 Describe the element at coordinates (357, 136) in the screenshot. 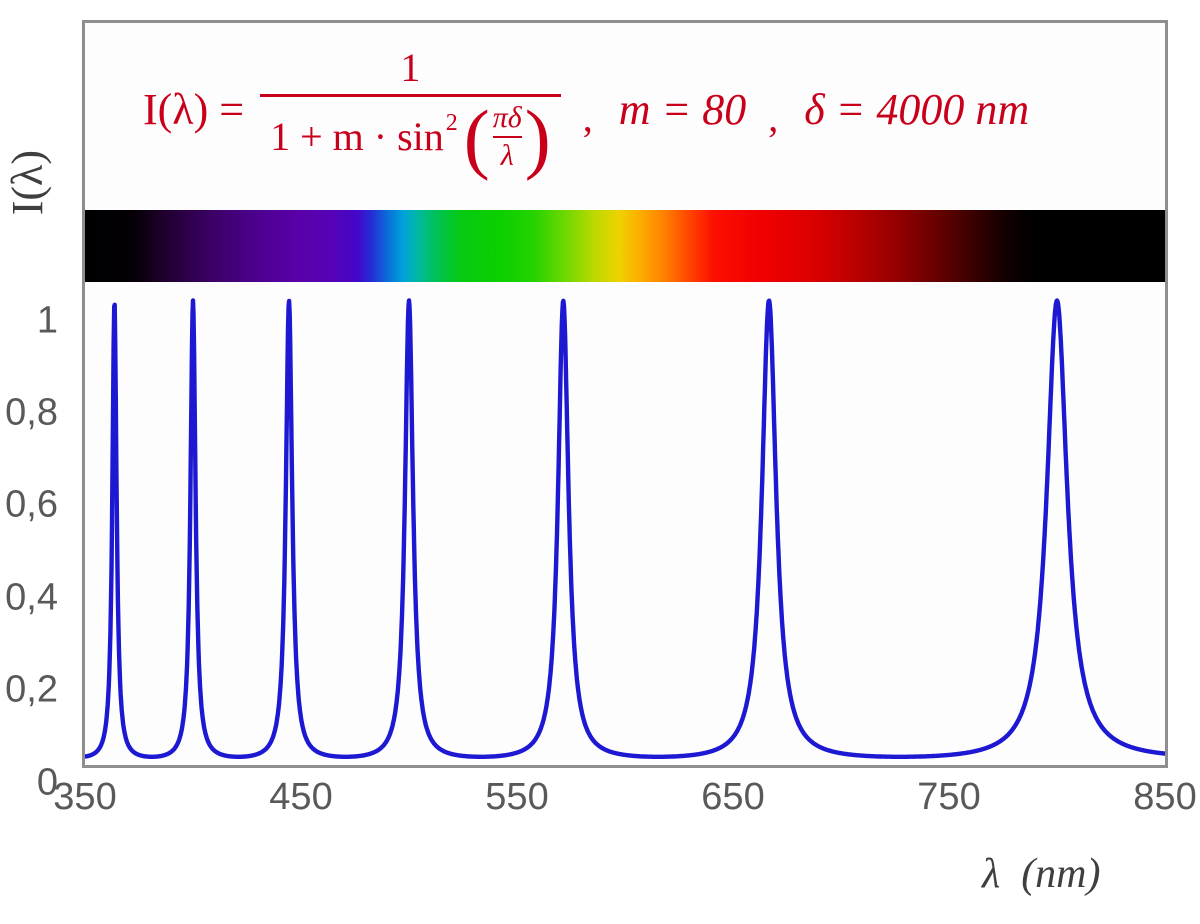

I see `denominator-text: 1 + m · sin` at that location.